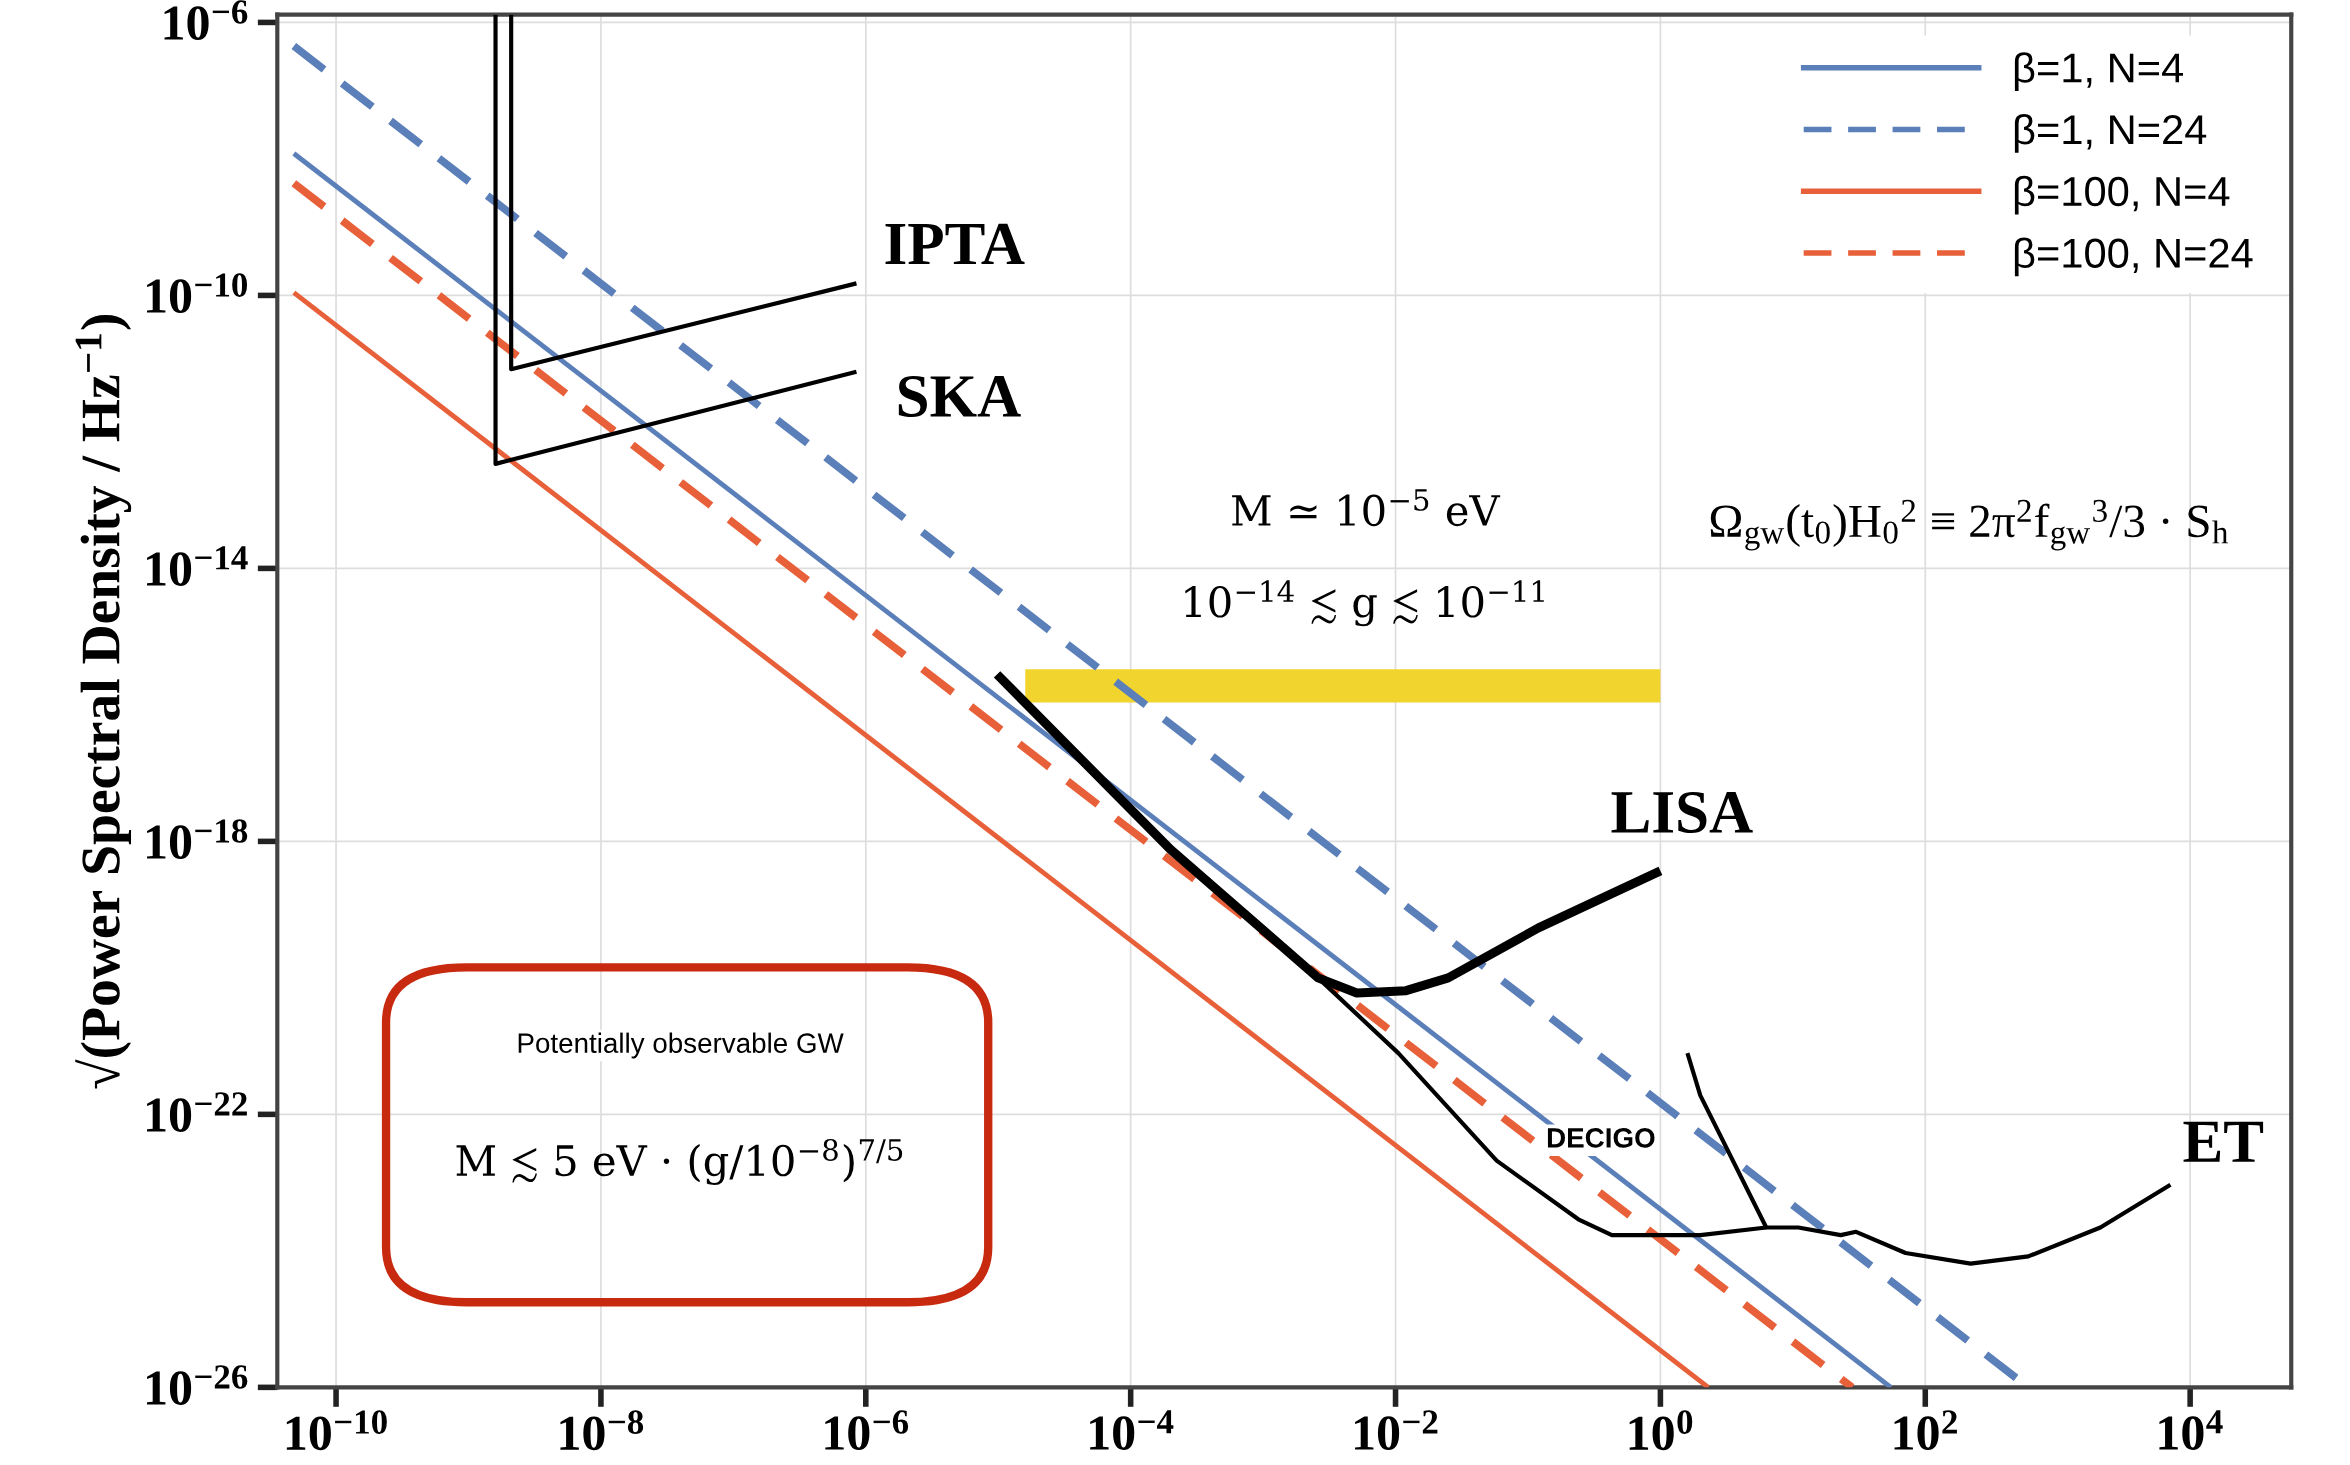  I want to click on annotation: 10$^{−14}$ ≲ g ≲ 10$^{−11}$, so click(1364, 603).